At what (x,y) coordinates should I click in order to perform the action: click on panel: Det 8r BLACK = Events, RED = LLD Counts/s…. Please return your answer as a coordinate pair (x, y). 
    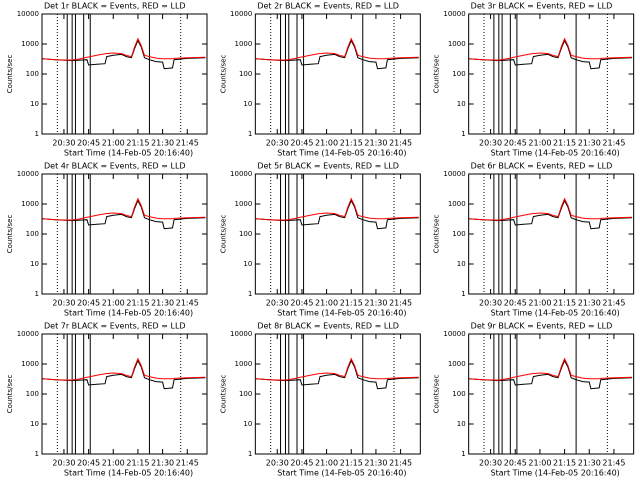
    Looking at the image, I should click on (320, 400).